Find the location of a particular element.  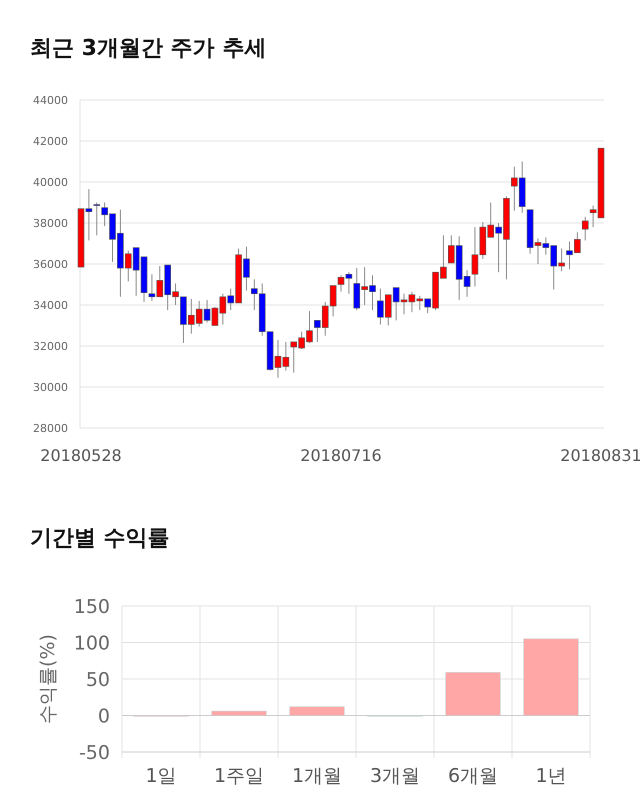

x-tick-label: 20180528 is located at coordinates (81, 455).